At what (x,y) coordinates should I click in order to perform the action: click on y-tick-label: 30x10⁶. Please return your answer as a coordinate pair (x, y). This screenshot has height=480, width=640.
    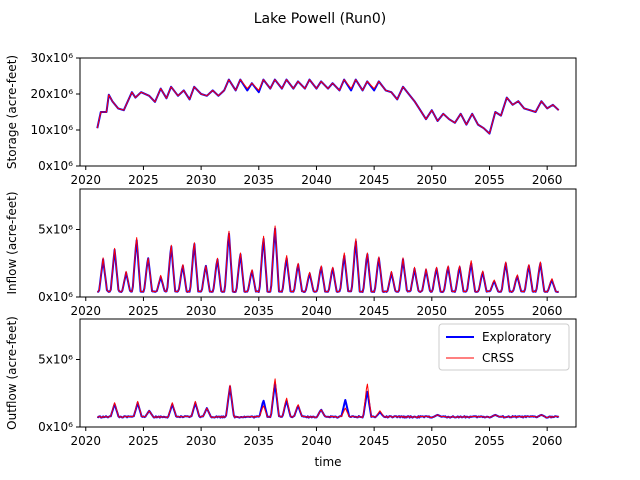
    Looking at the image, I should click on (52, 58).